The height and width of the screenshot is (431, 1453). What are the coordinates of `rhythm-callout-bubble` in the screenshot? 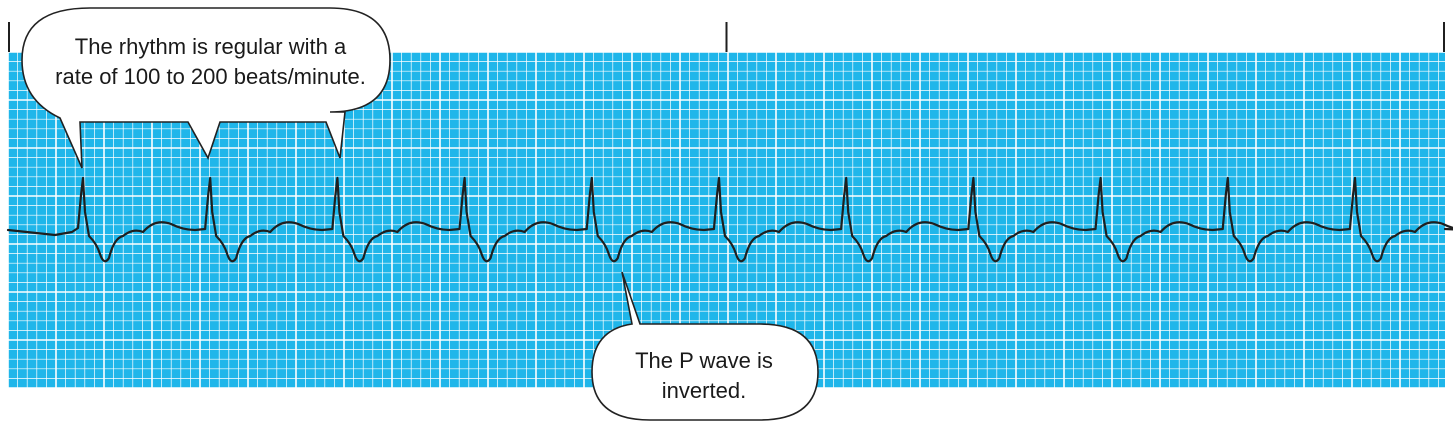 It's located at (206, 88).